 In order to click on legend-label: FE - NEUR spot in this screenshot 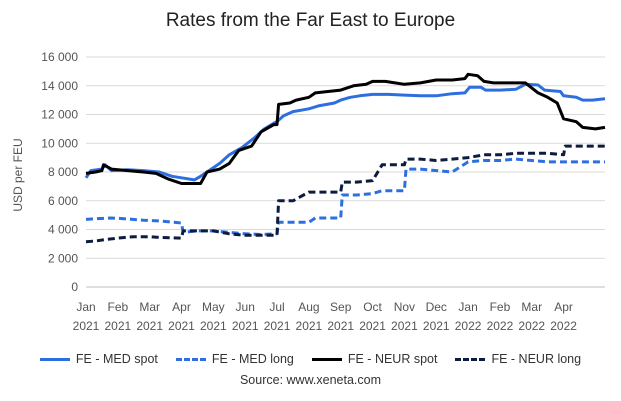, I will do `click(392, 359)`.